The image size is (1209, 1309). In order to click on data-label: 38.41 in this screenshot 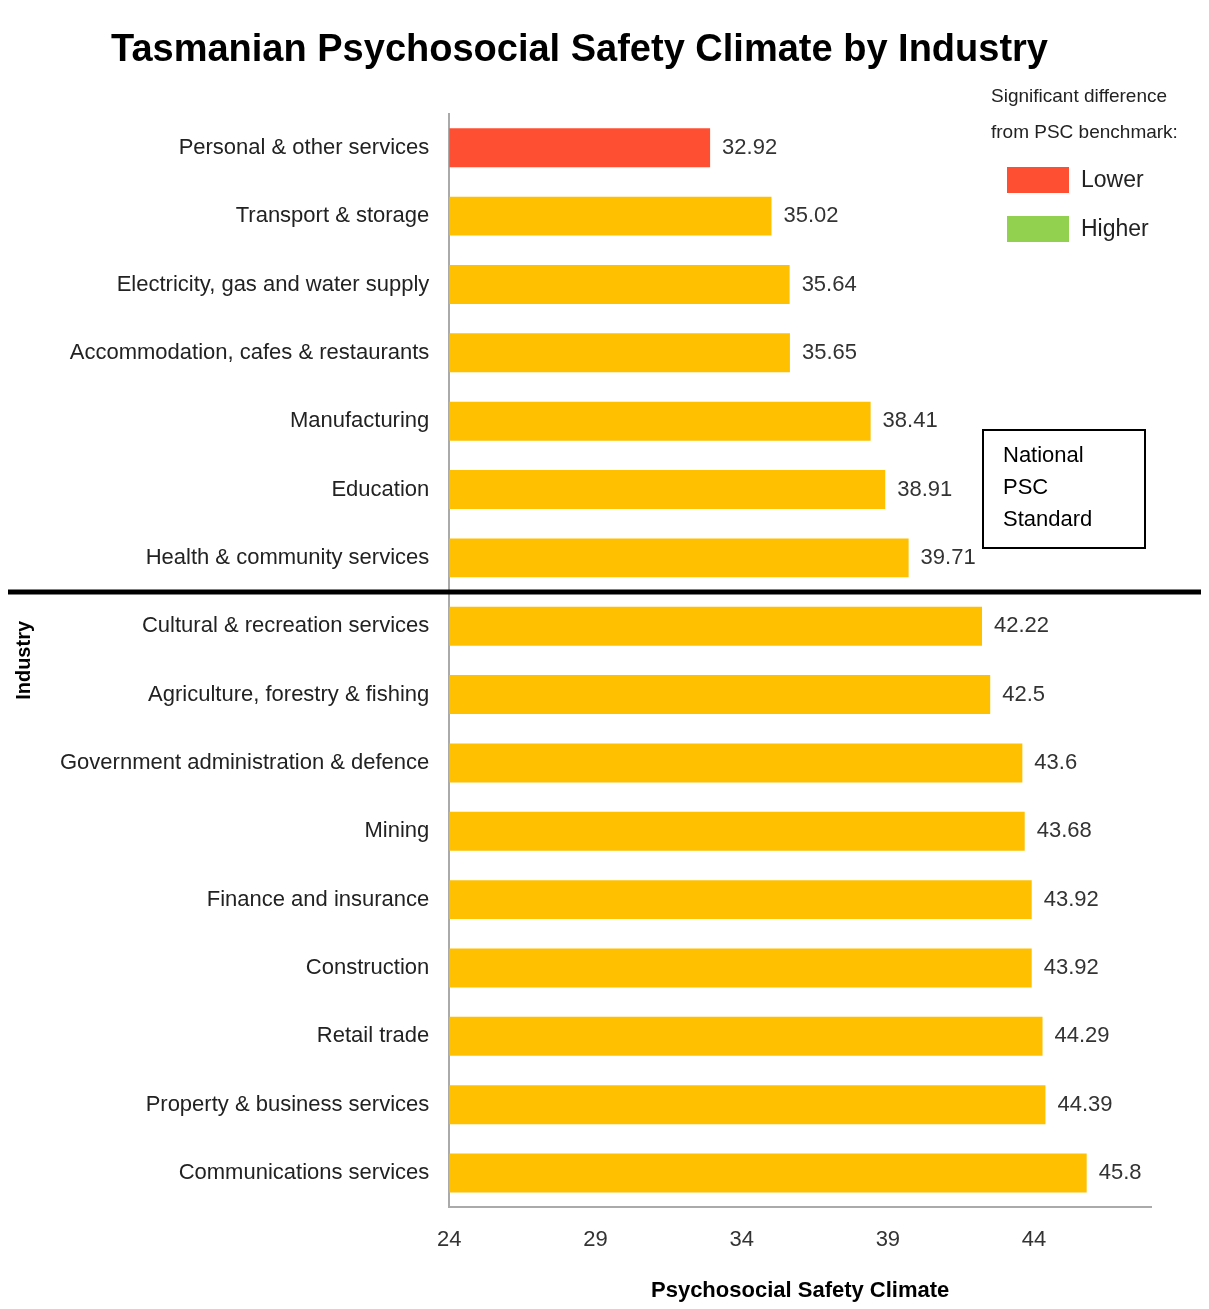, I will do `click(910, 420)`.